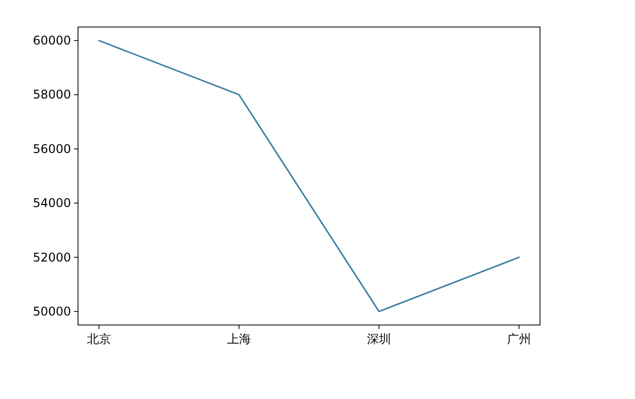 Image resolution: width=635 pixels, height=399 pixels. Describe the element at coordinates (51, 41) in the screenshot. I see `y-tick-label: 60000` at that location.